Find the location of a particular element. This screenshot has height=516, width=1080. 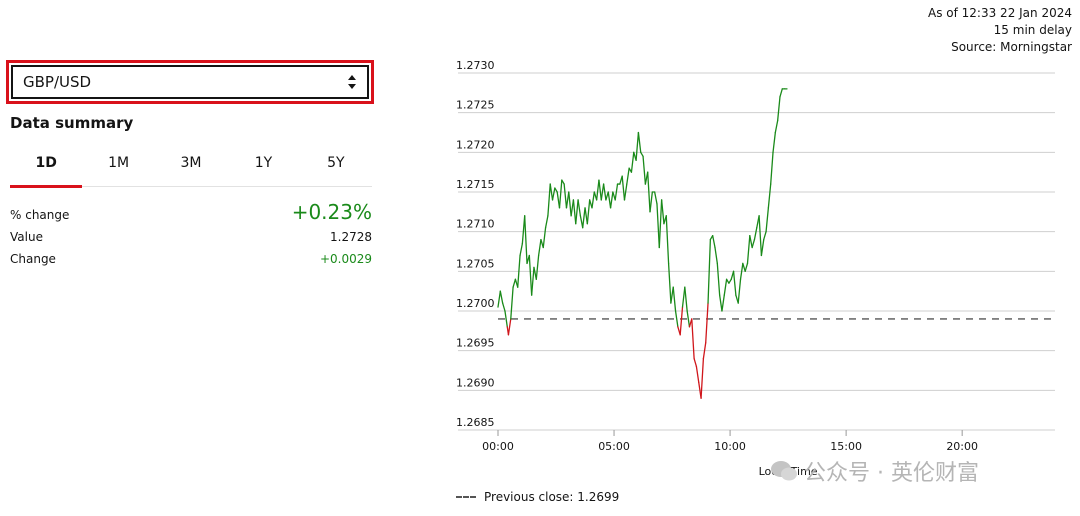

currency-pair-select-inner: GBP/USD is located at coordinates (190, 82).